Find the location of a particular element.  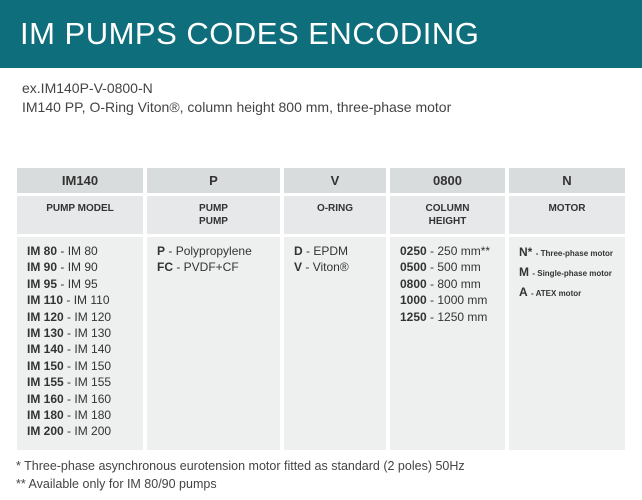

item: IM 90 - IM 90 is located at coordinates (85, 267).